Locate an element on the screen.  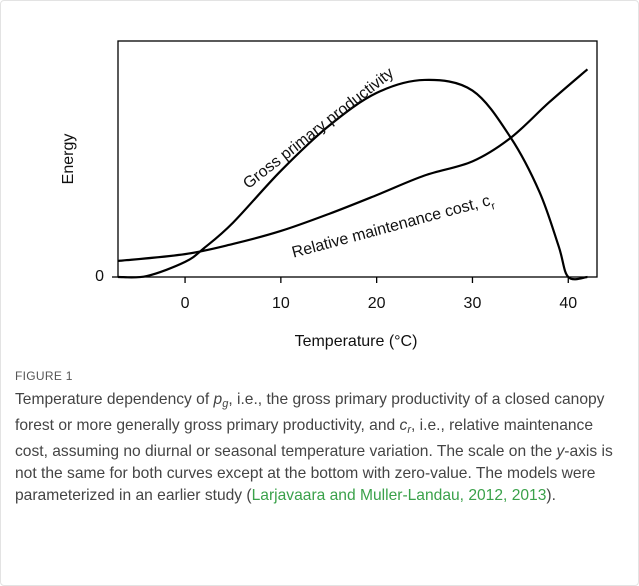
caption-segment: Temperature dependency of is located at coordinates (114, 399).